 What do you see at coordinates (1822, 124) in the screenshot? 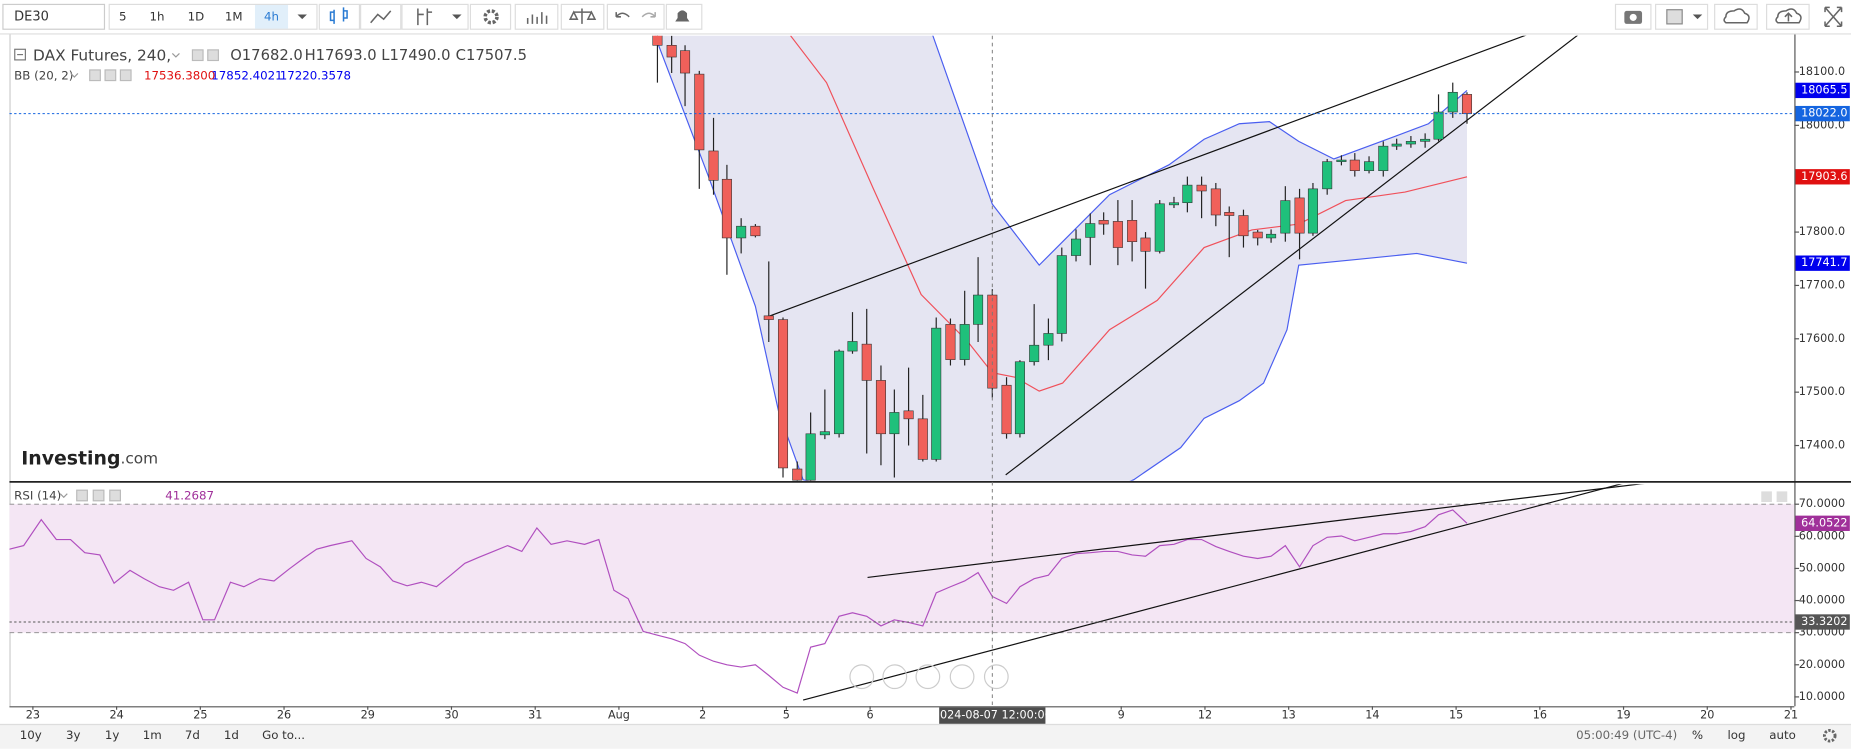
I see `y-tick-label: 18000.0` at bounding box center [1822, 124].